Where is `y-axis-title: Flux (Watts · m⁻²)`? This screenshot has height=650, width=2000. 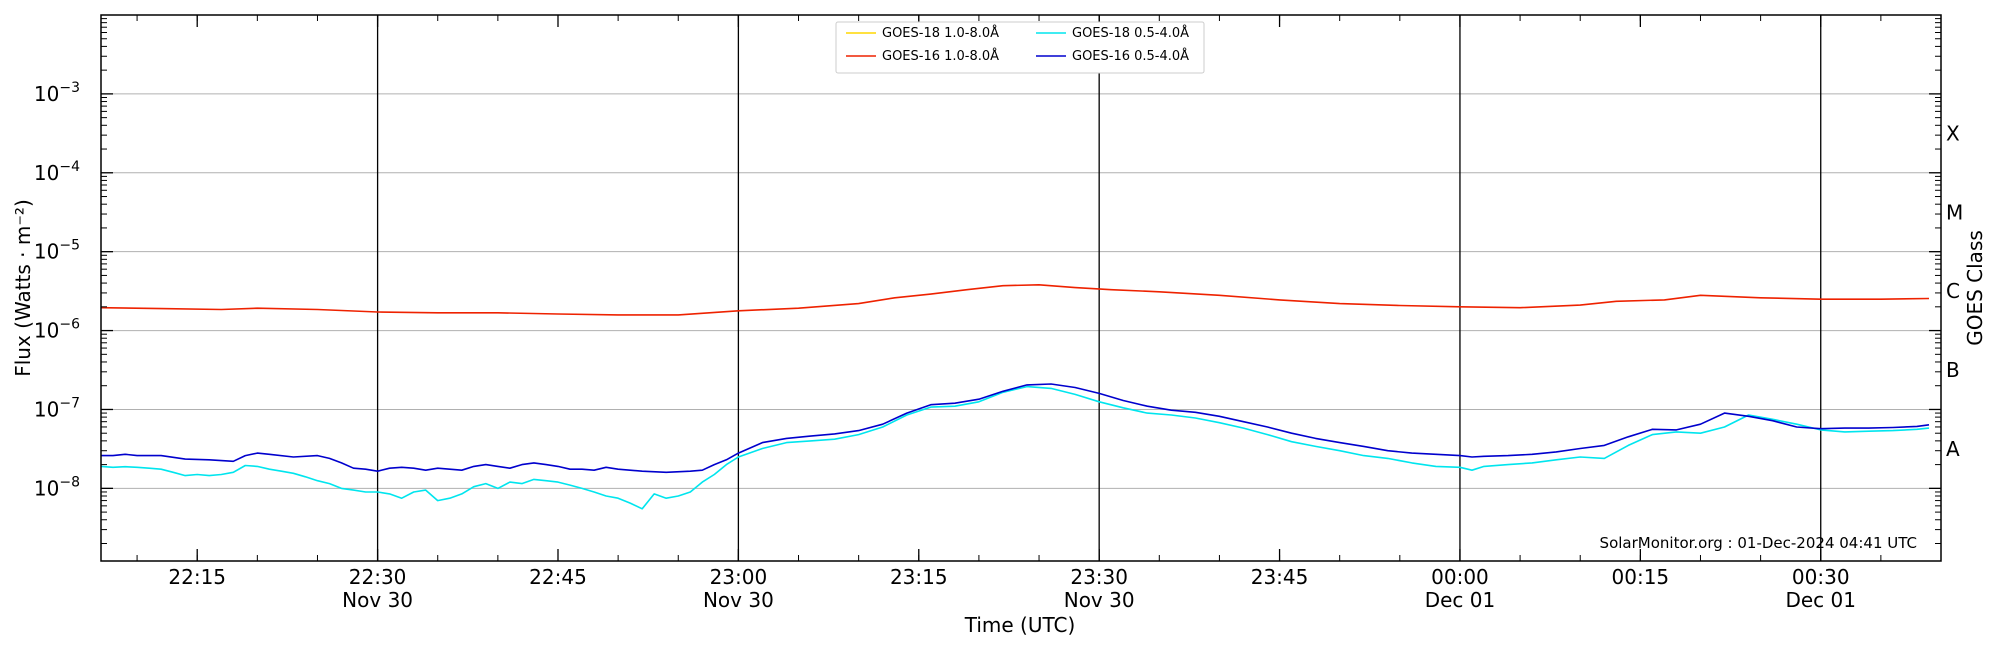 y-axis-title: Flux (Watts · m⁻²) is located at coordinates (23, 288).